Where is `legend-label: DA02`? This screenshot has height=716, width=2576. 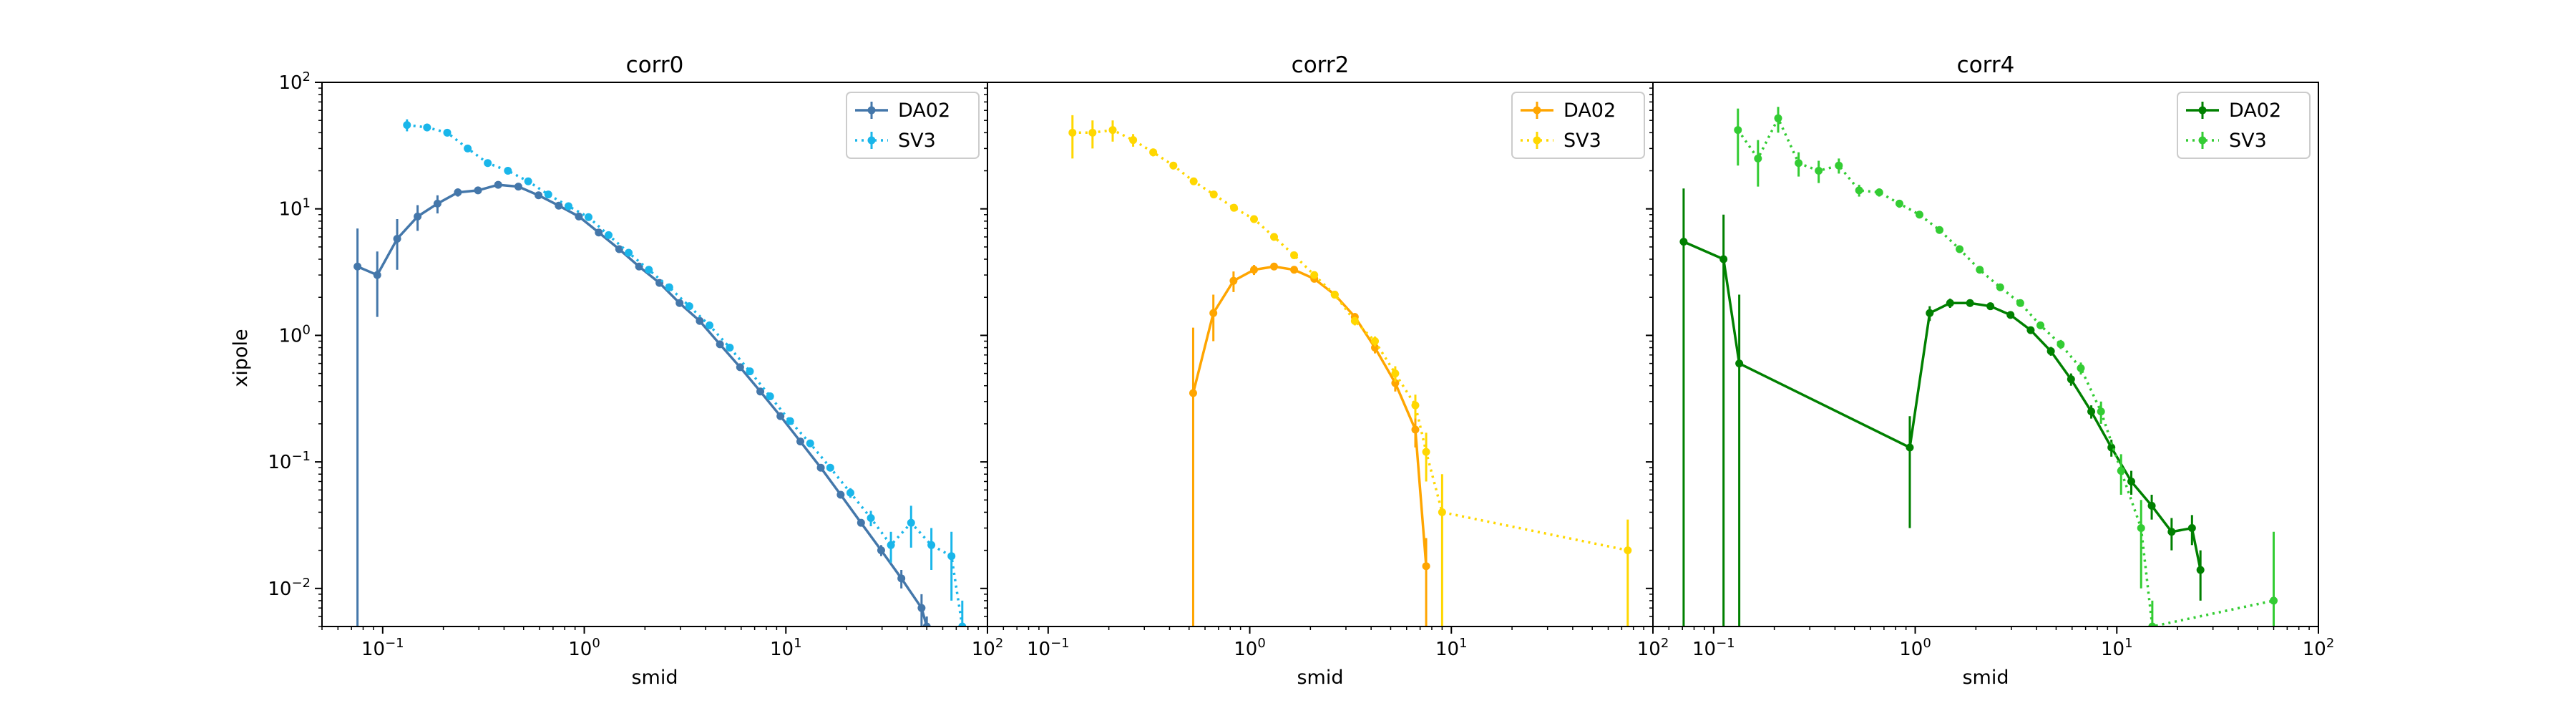
legend-label: DA02 is located at coordinates (924, 111).